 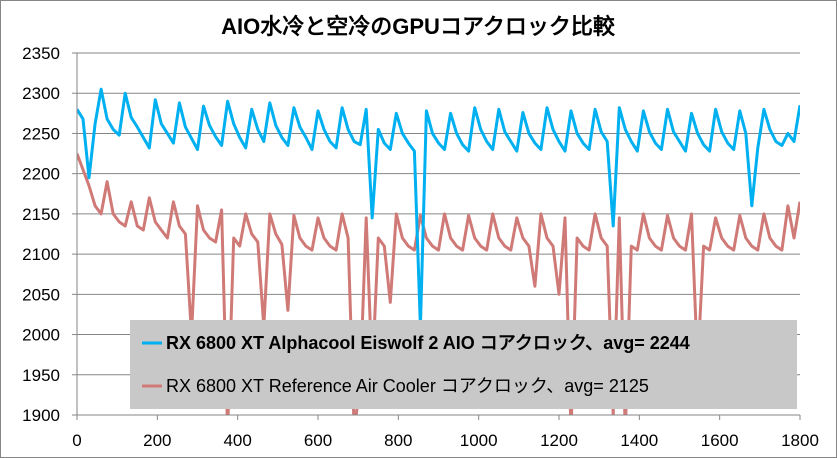 What do you see at coordinates (157, 440) in the screenshot?
I see `x-tick-label: 200` at bounding box center [157, 440].